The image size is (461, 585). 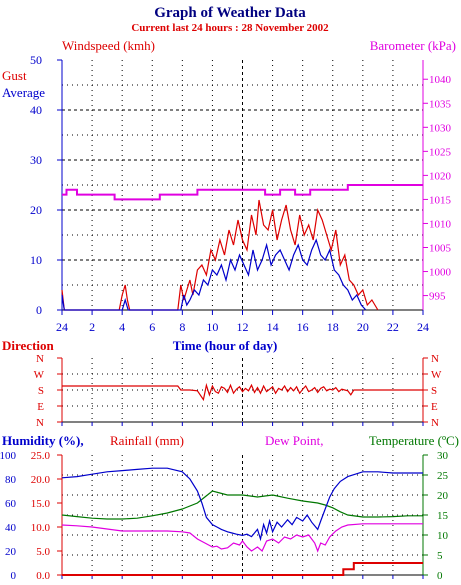 What do you see at coordinates (36, 260) in the screenshot?
I see `y-tick-label: 10` at bounding box center [36, 260].